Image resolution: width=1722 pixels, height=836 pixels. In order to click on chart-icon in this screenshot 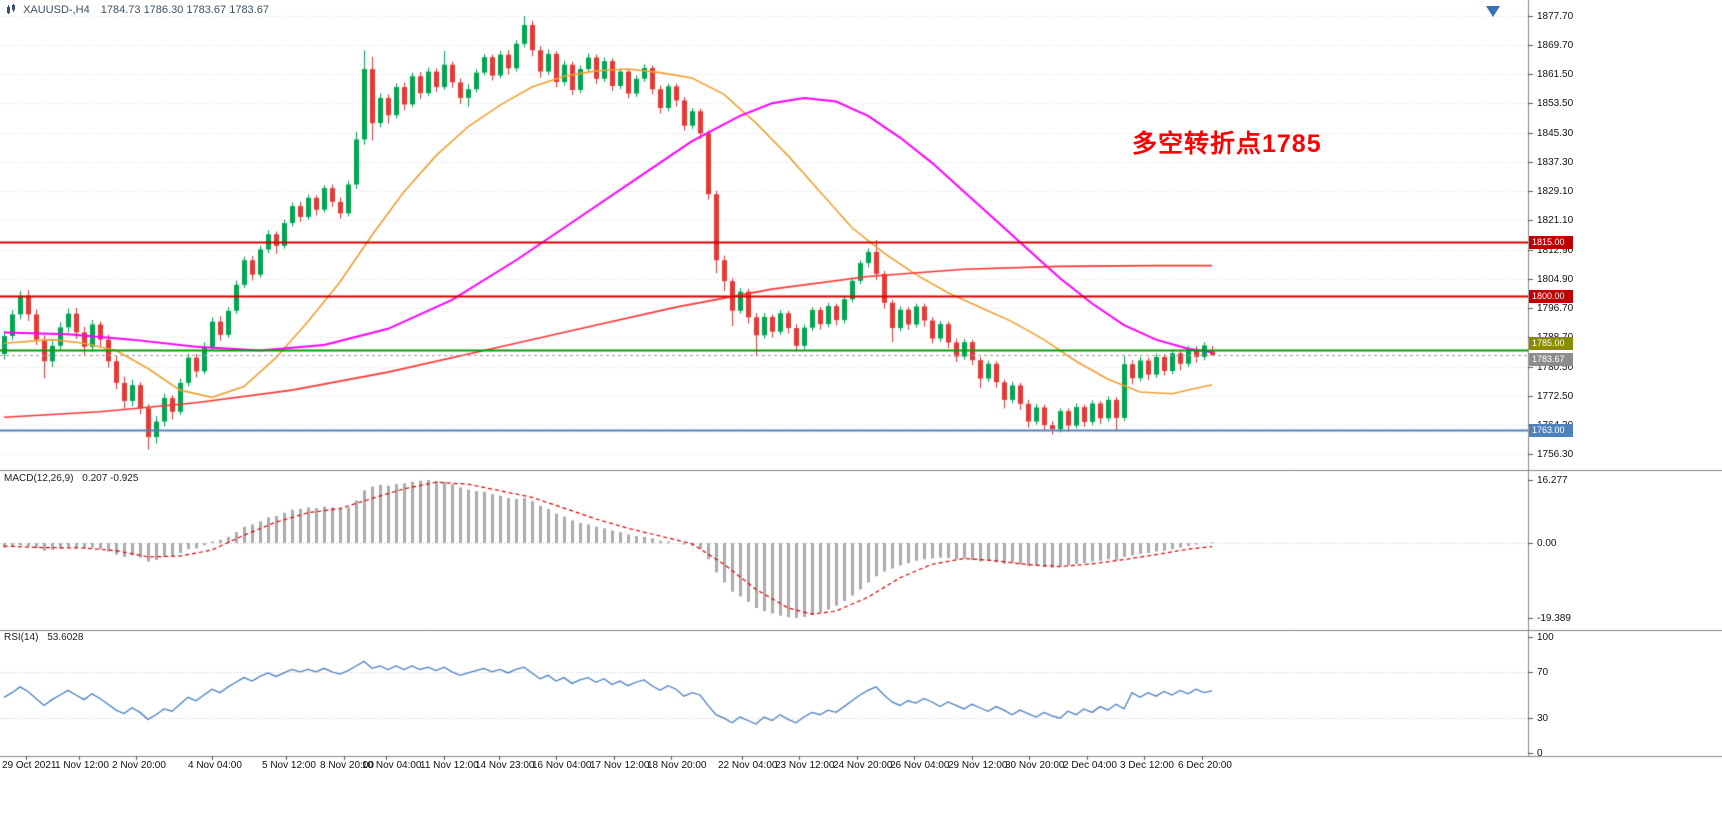, I will do `click(11, 9)`.